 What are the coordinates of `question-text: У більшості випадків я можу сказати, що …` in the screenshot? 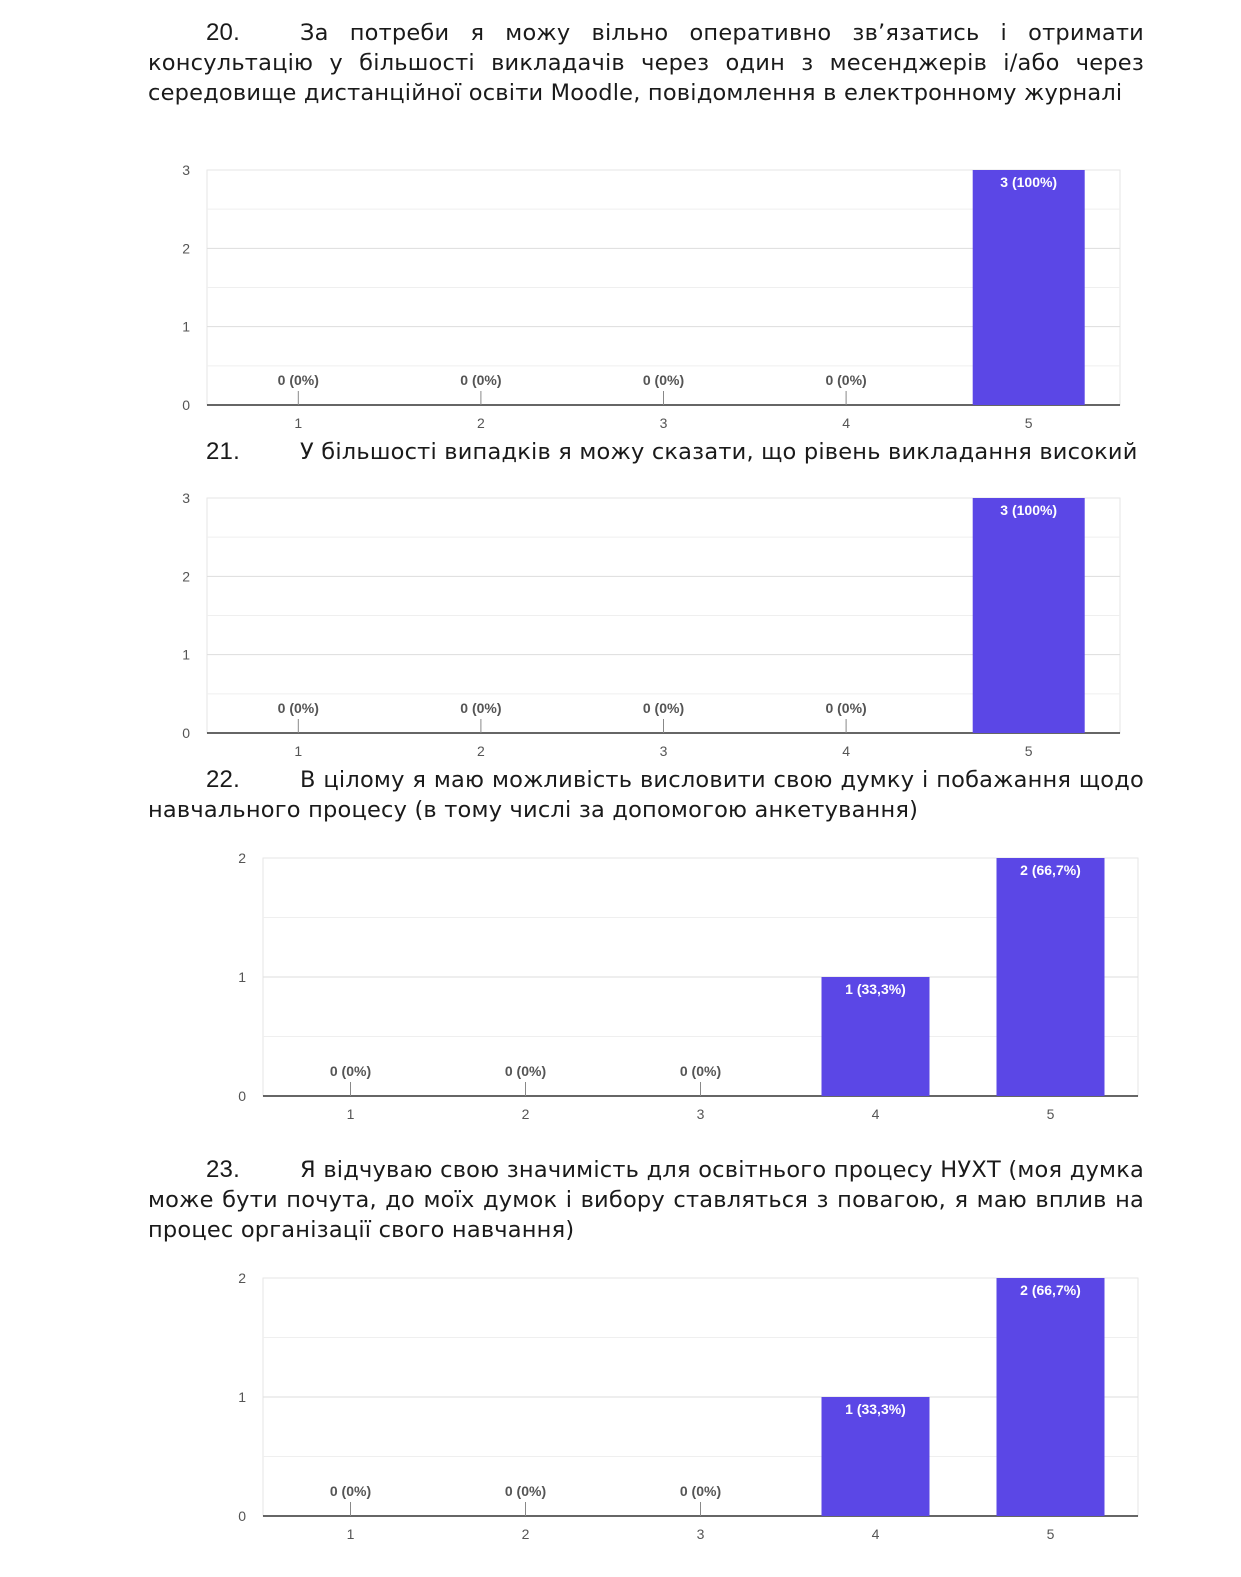 It's located at (719, 452).